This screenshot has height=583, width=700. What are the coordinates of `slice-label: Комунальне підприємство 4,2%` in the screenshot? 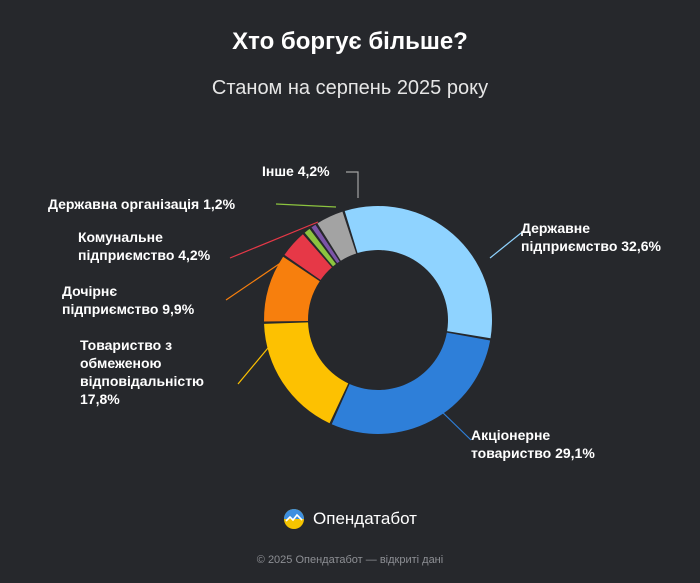 It's located at (144, 246).